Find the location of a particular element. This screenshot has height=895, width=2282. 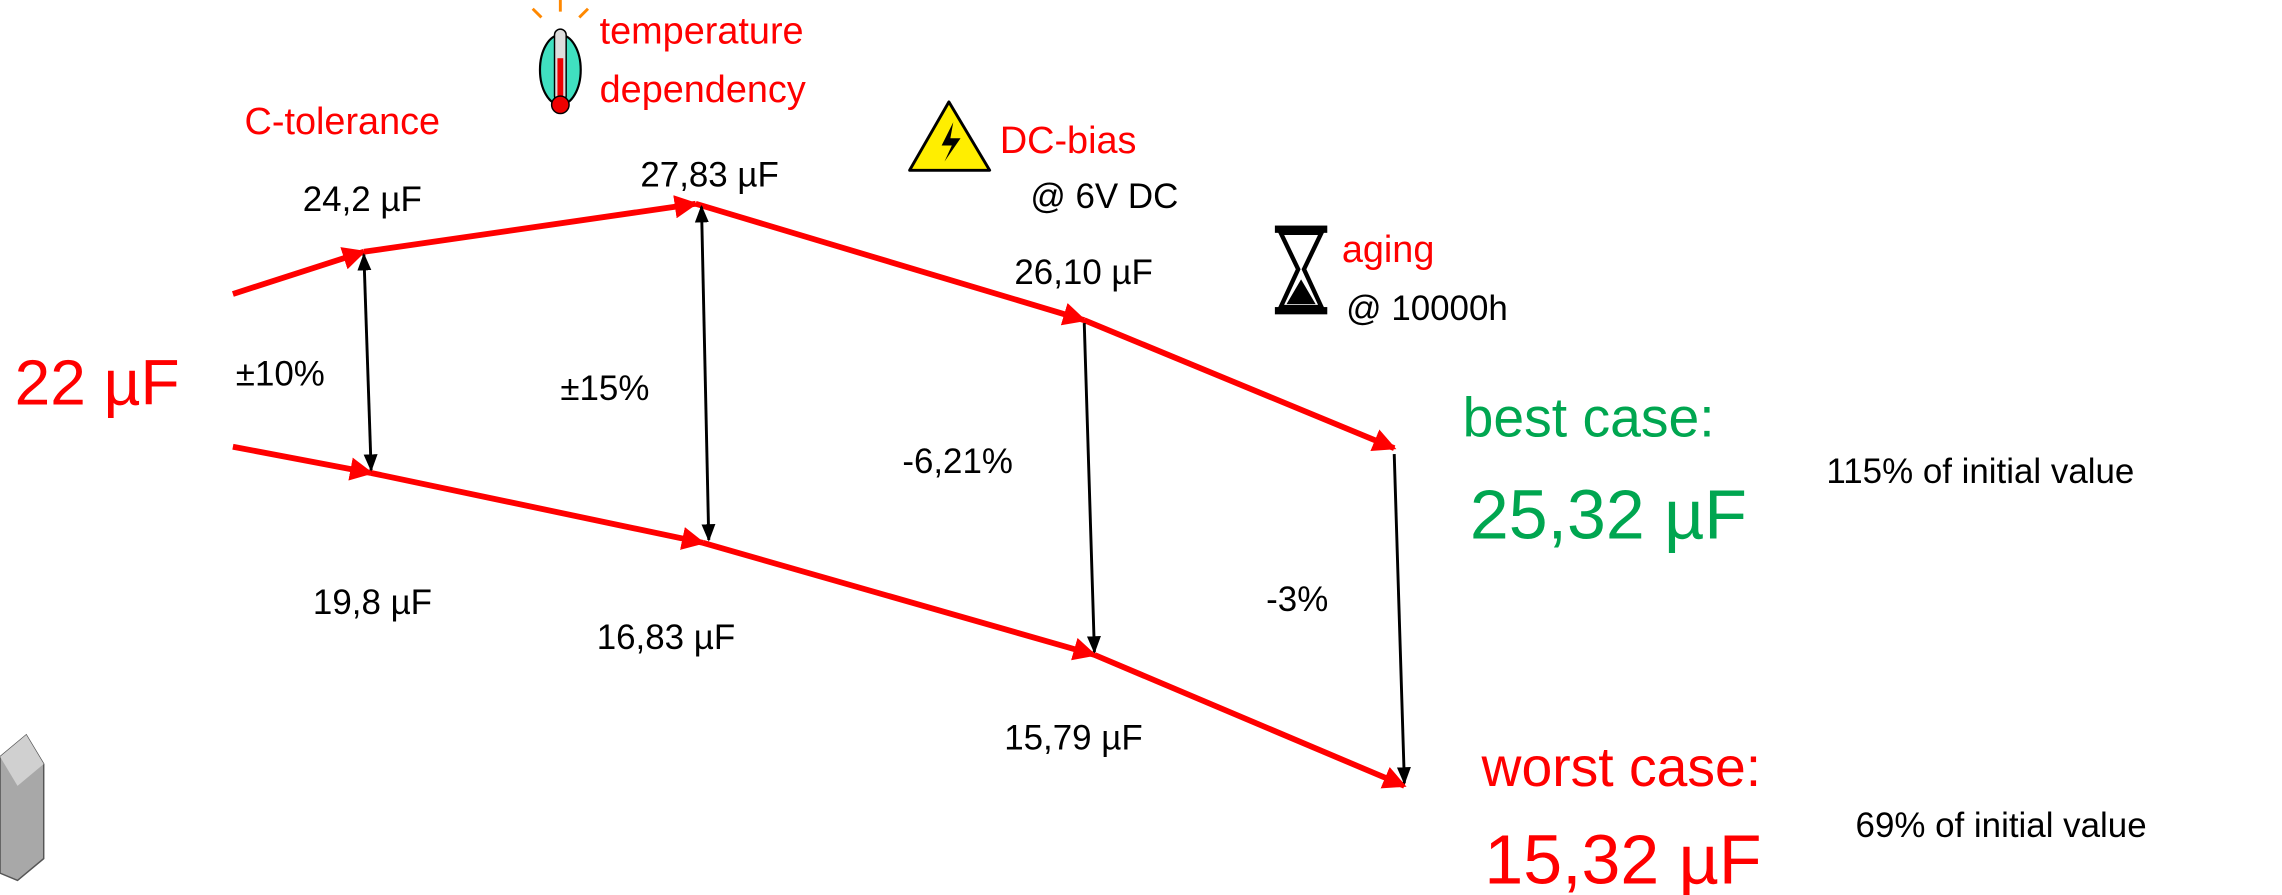

worst-case-note: 69% of initial value is located at coordinates (2001, 825).